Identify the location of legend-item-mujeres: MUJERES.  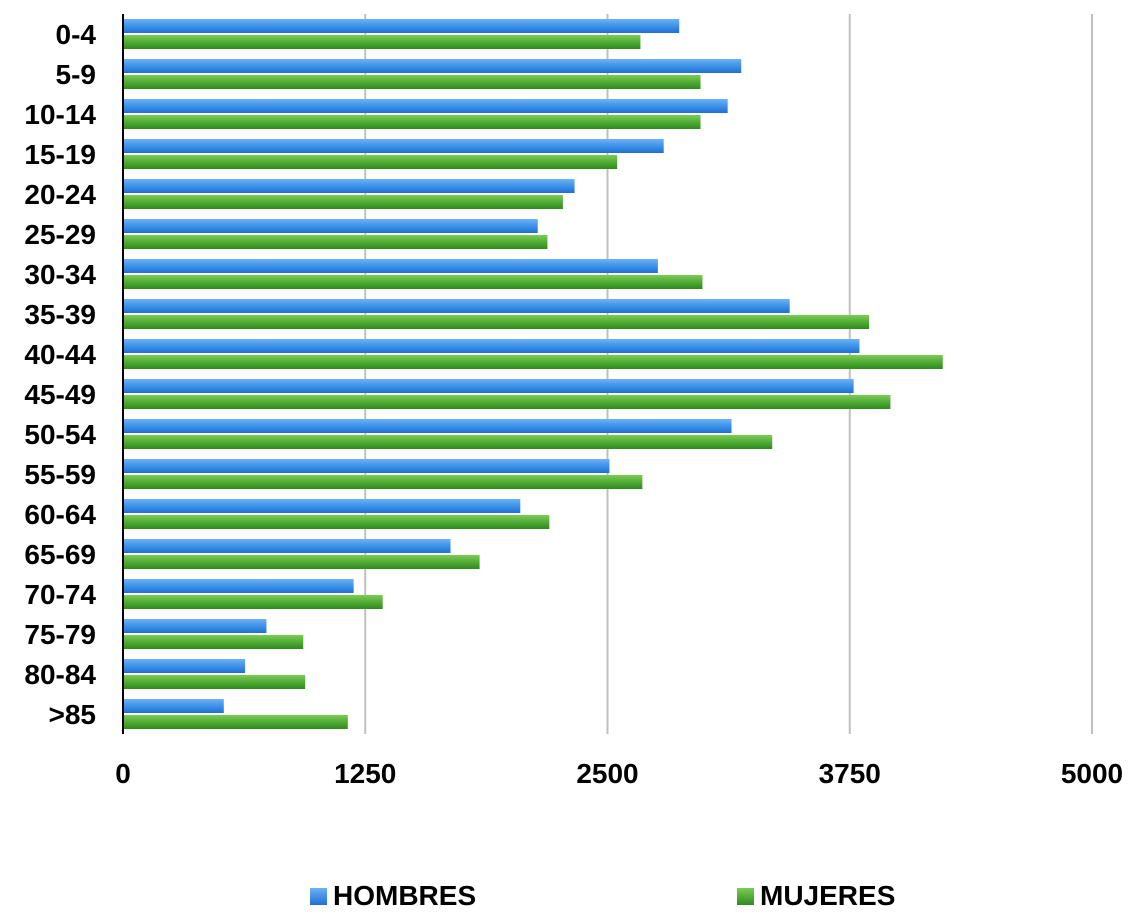
(816, 896).